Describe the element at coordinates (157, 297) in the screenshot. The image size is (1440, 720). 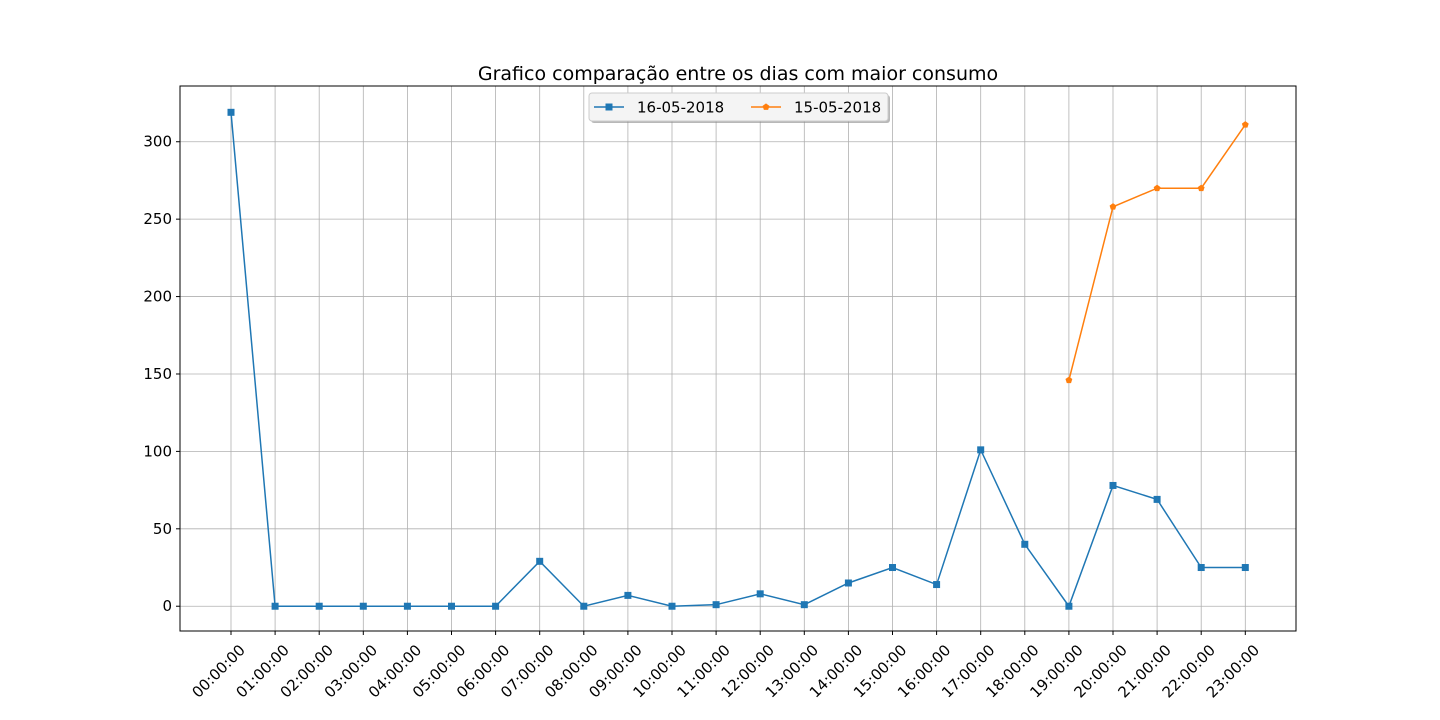
I see `y-tick-label: 200` at that location.